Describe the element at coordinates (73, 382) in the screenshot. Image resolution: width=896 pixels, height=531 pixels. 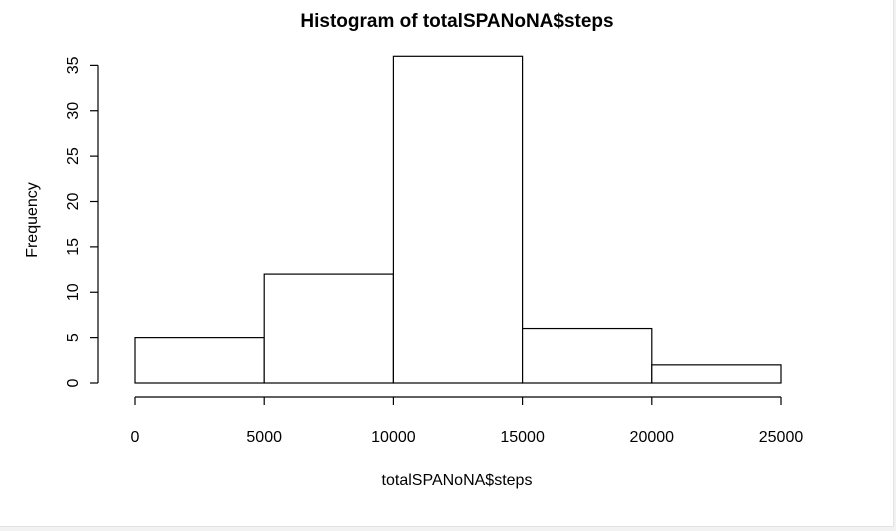
I see `y-tick-label: 0` at that location.